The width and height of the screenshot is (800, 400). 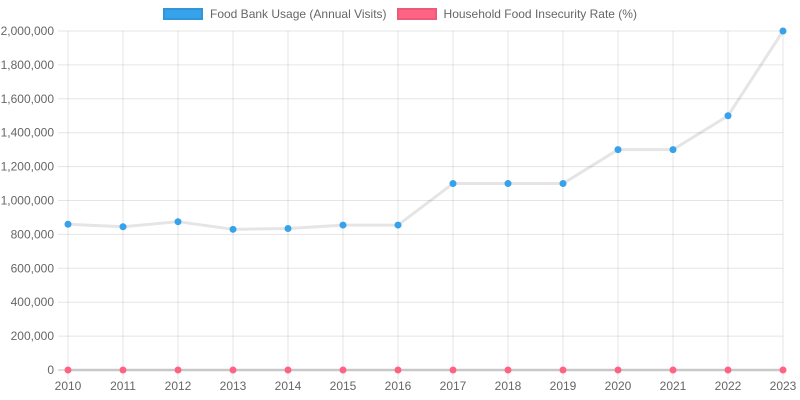 I want to click on data-point-1-2023, so click(x=783, y=370).